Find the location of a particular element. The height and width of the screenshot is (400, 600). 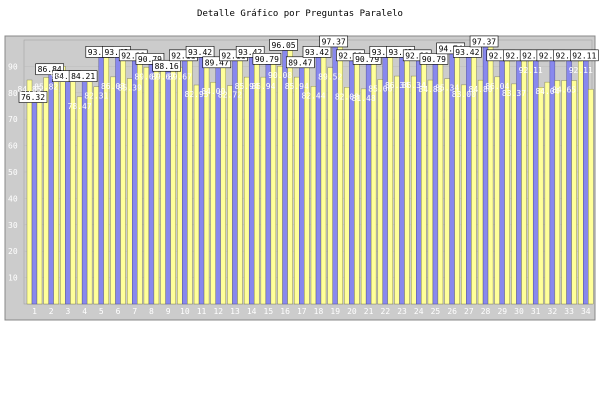

value-label-b-14: 85.94 is located at coordinates (263, 86).